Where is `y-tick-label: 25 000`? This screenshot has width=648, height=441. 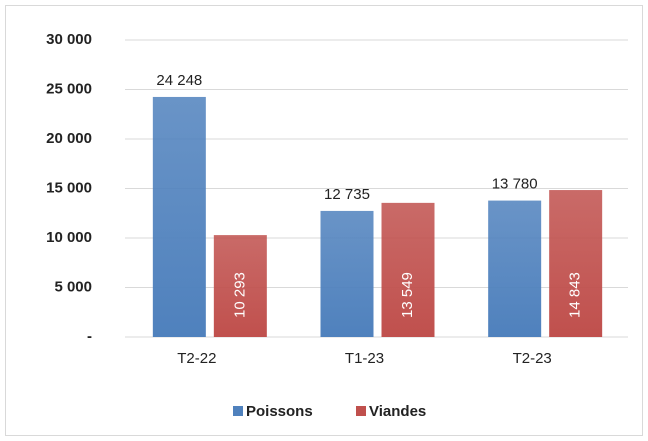
y-tick-label: 25 000 is located at coordinates (69, 88).